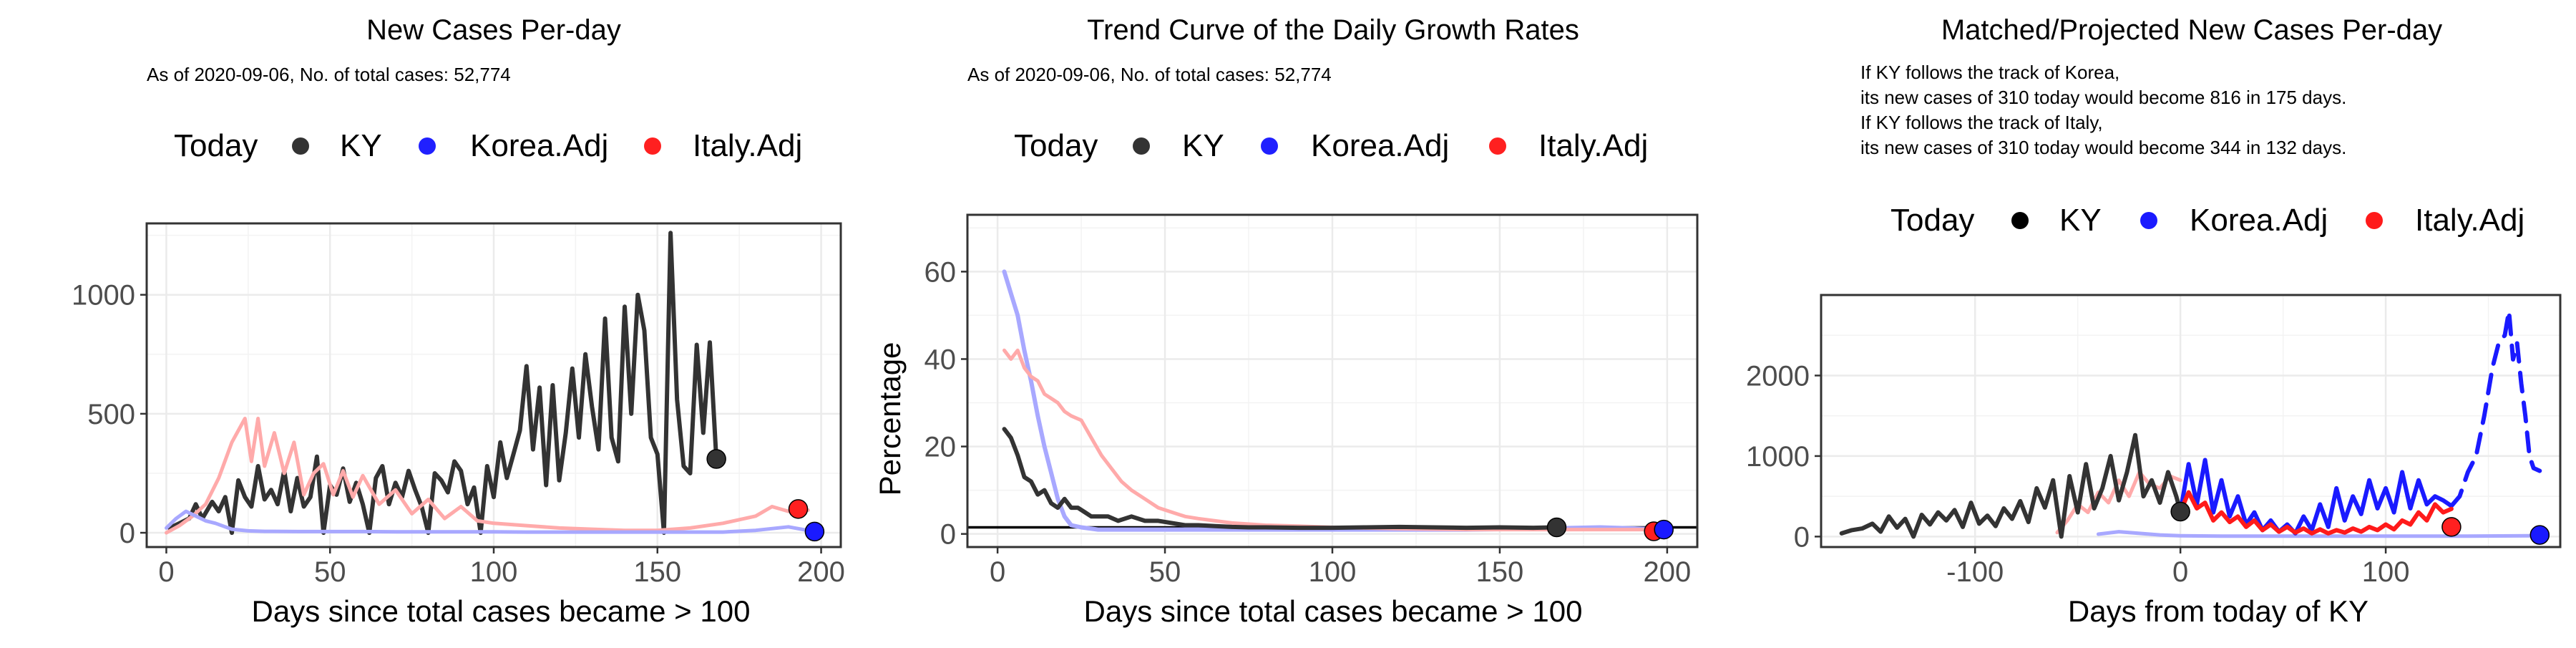 Image resolution: width=2576 pixels, height=648 pixels. What do you see at coordinates (2316, 513) in the screenshot?
I see `series-line-italy-adj` at bounding box center [2316, 513].